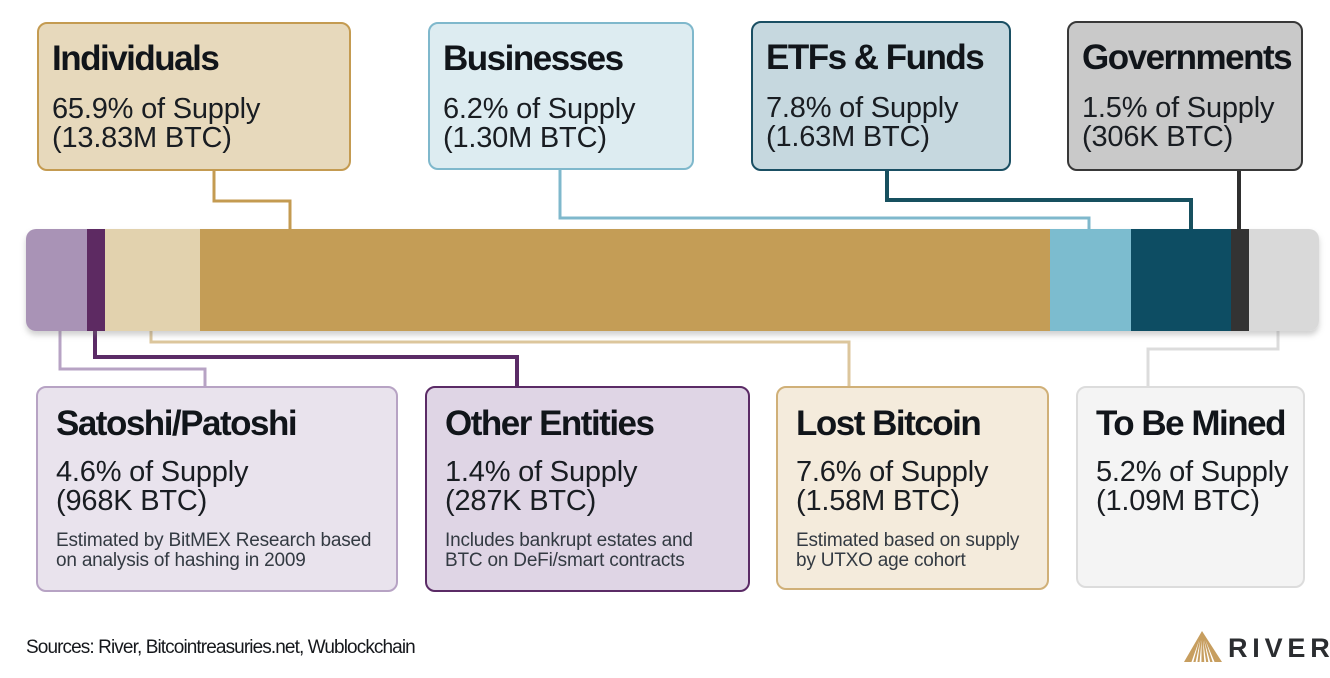  What do you see at coordinates (1279, 648) in the screenshot?
I see `svg-text: RIVER` at bounding box center [1279, 648].